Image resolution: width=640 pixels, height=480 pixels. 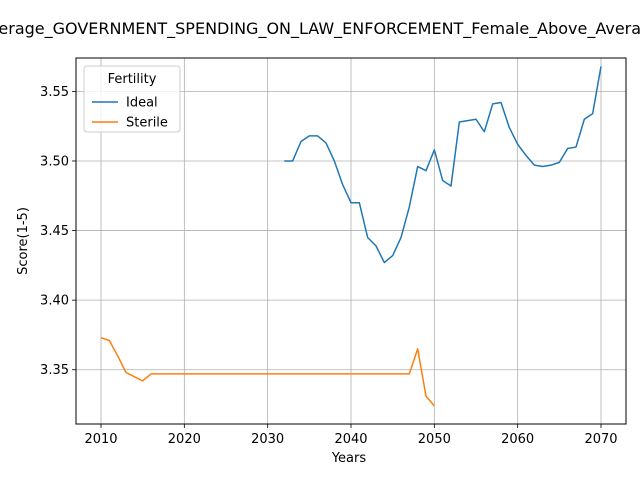 What do you see at coordinates (54, 301) in the screenshot?
I see `y-tick-label: 3.40` at bounding box center [54, 301].